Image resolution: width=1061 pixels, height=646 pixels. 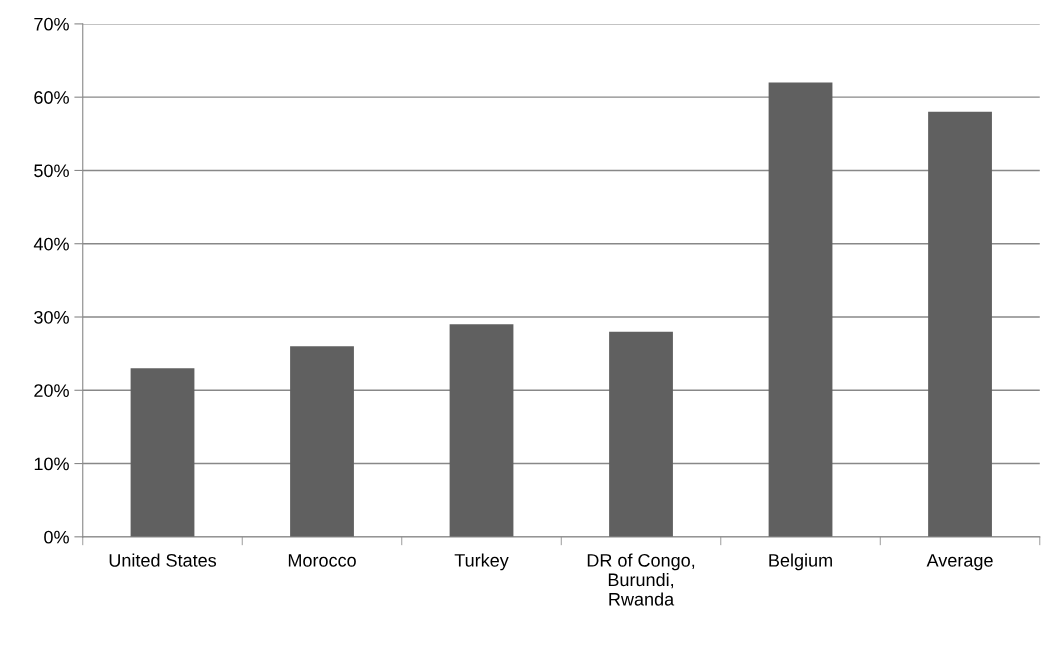 I want to click on y-tick-label: 70%, so click(x=51, y=24).